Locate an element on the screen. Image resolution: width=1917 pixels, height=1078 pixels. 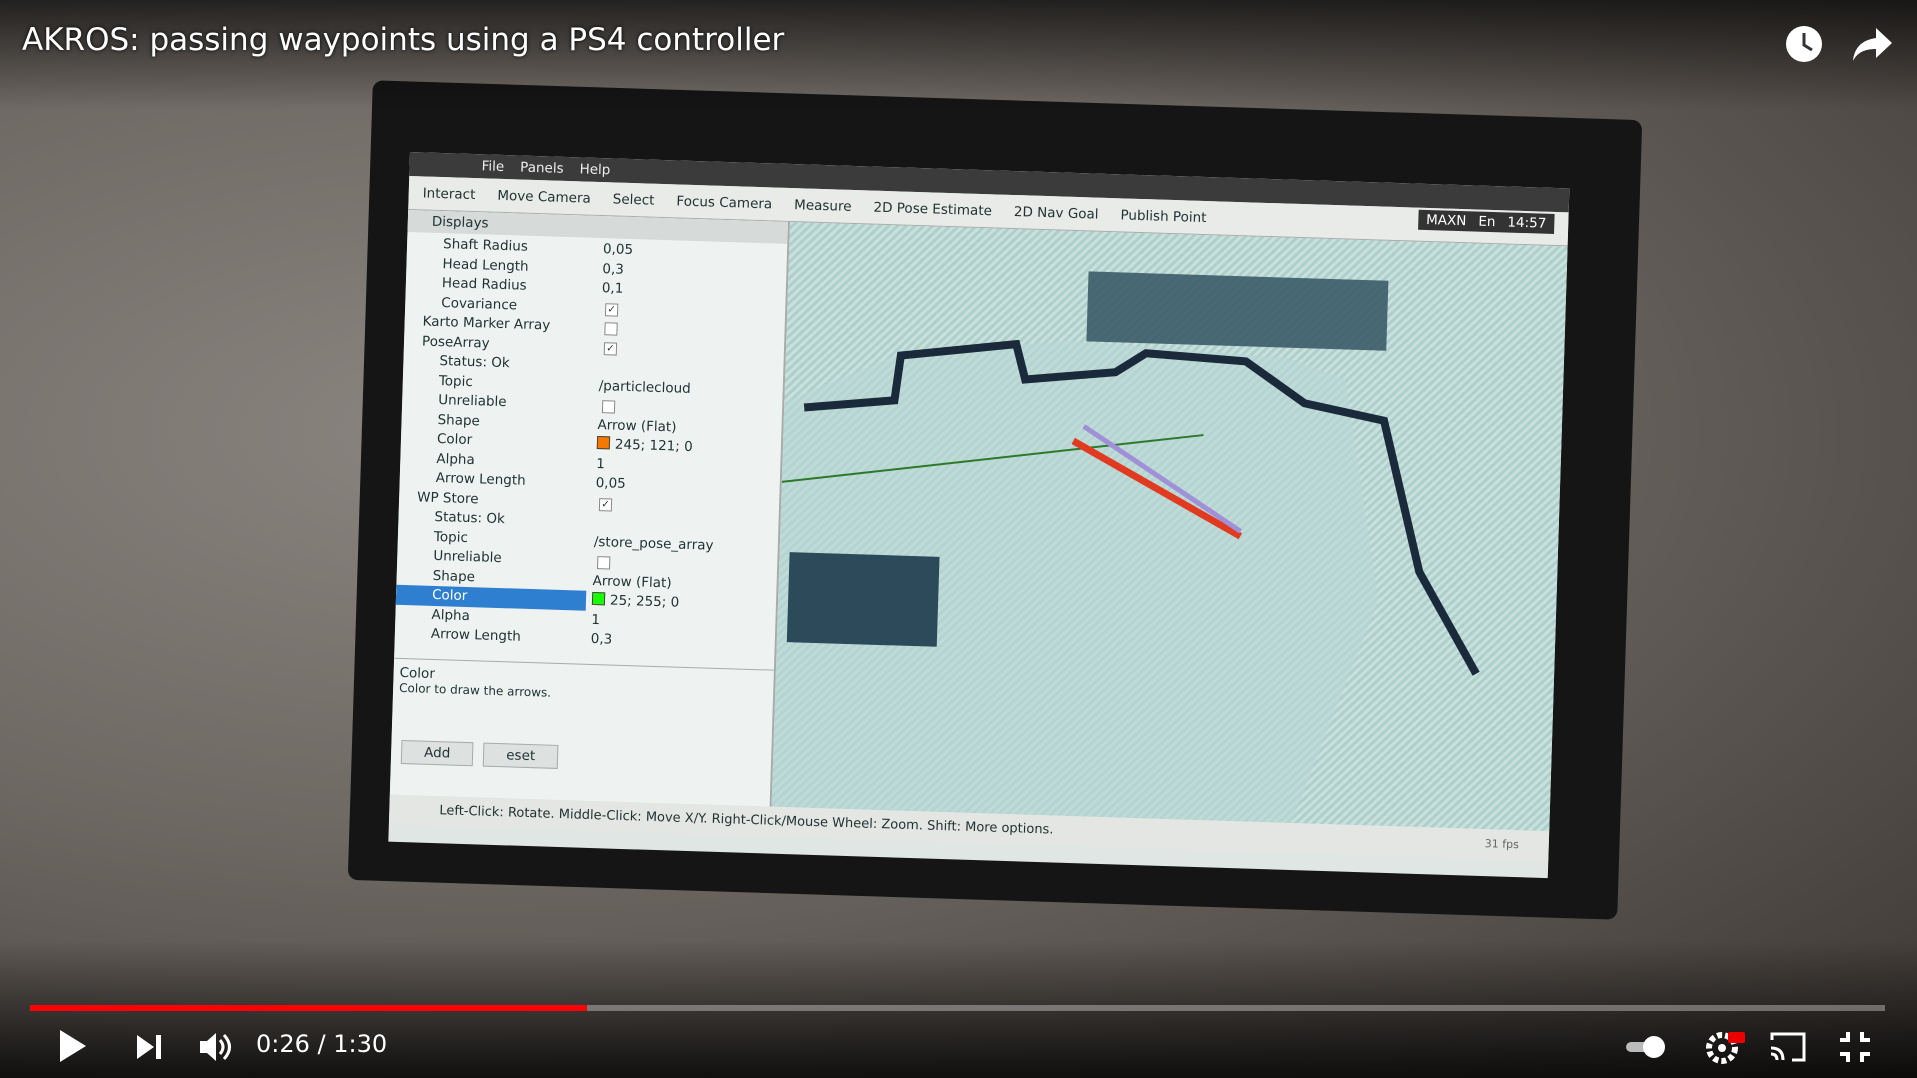
value-text: /particlecloud is located at coordinates (644, 387).